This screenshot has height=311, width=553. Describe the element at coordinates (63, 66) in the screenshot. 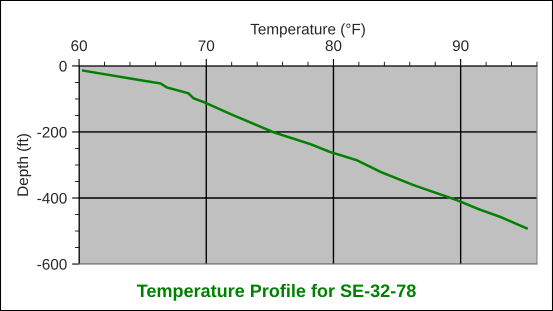

I see `y-tick-label: 0` at that location.